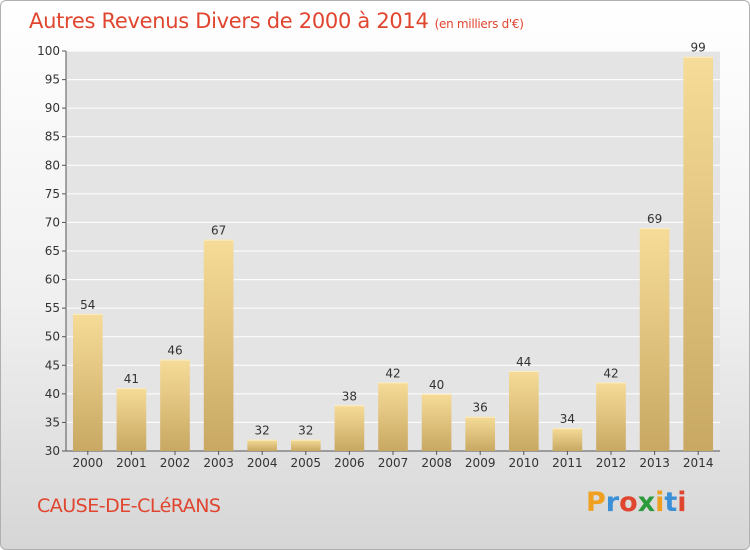 This screenshot has width=750, height=550. I want to click on bar-value-label: 40, so click(436, 385).